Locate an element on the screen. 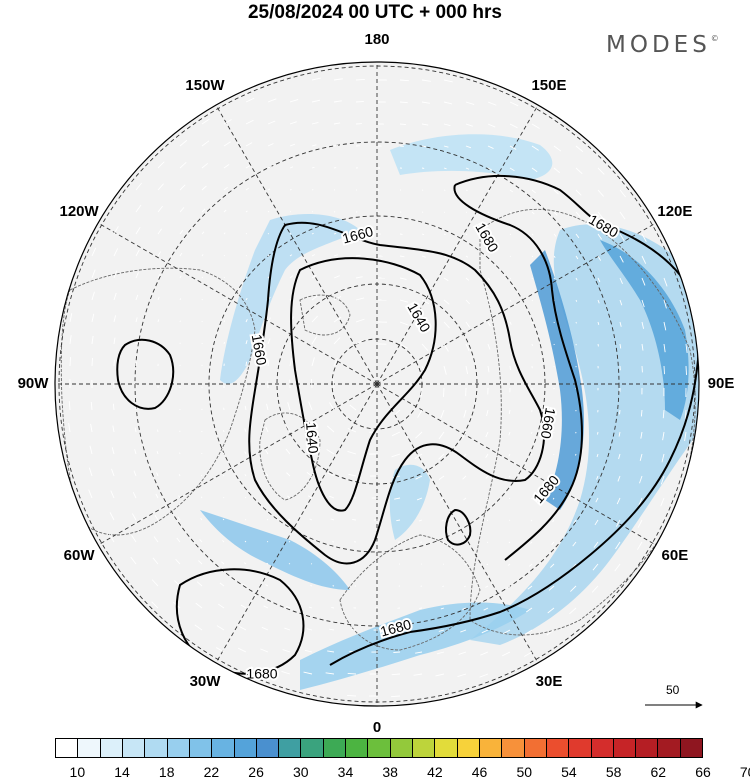  jet-north-america is located at coordinates (290, 299).